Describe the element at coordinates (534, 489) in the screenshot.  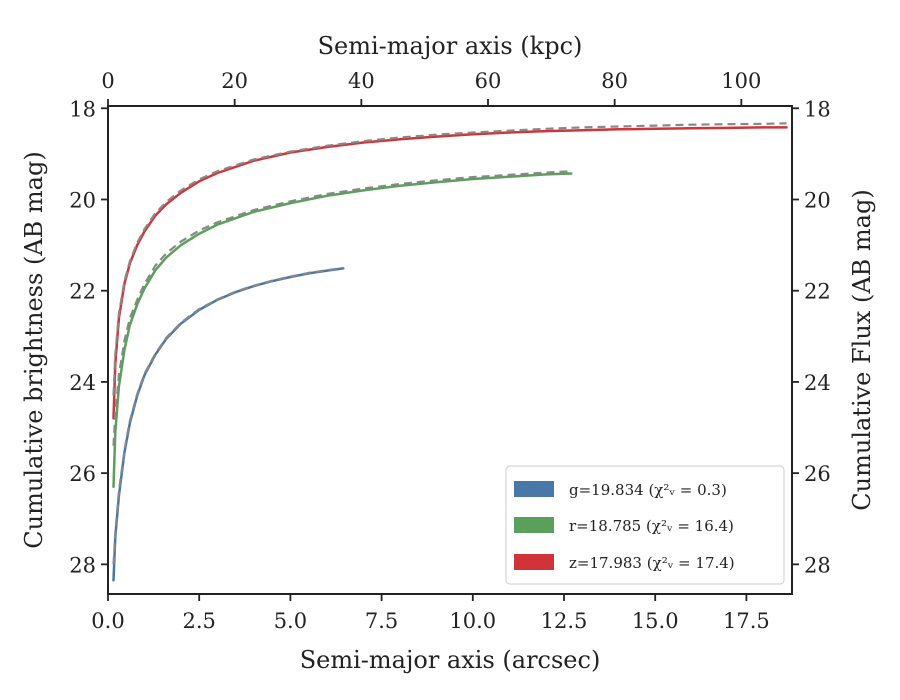
I see `legend-swatch-g` at that location.